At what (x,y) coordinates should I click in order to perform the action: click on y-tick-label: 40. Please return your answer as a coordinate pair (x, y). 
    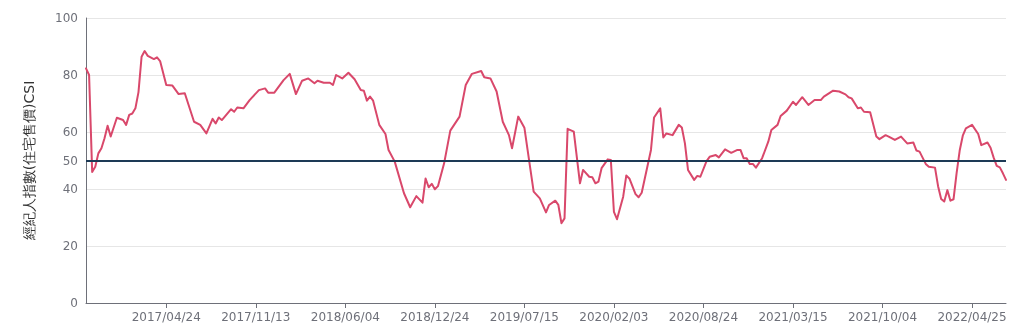
    Looking at the image, I should click on (70, 189).